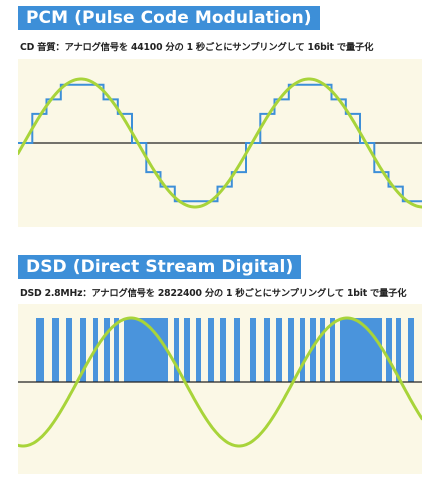 The image size is (439, 480). Describe the element at coordinates (160, 267) in the screenshot. I see `dsd-title: DSD (Direct Stream Digital)` at that location.